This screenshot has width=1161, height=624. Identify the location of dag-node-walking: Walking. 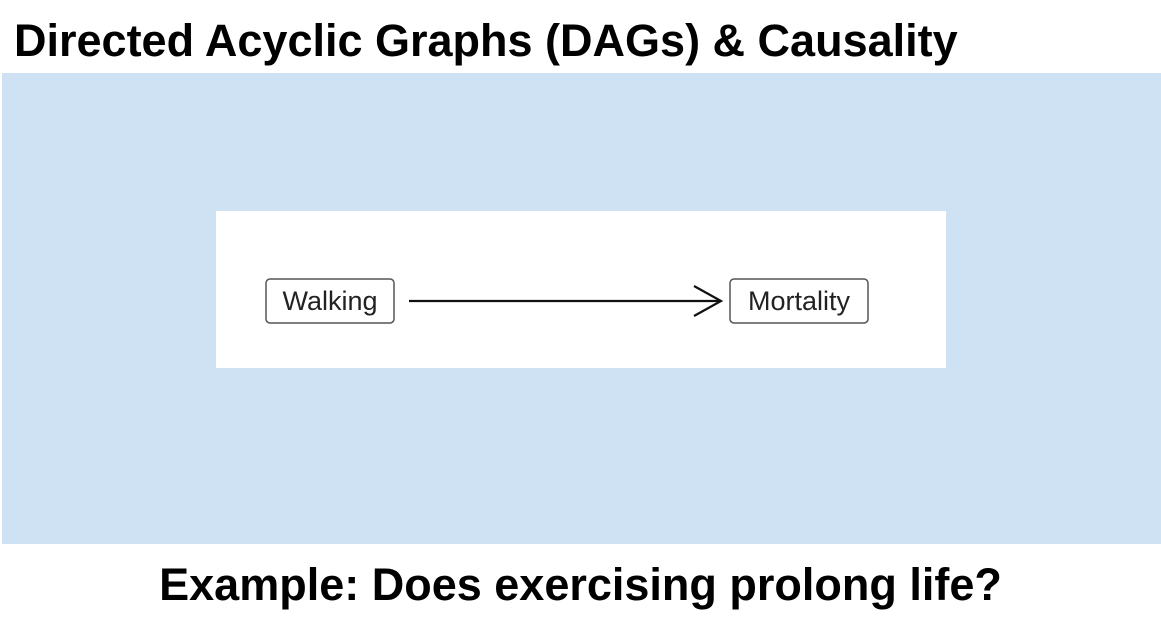
(330, 301).